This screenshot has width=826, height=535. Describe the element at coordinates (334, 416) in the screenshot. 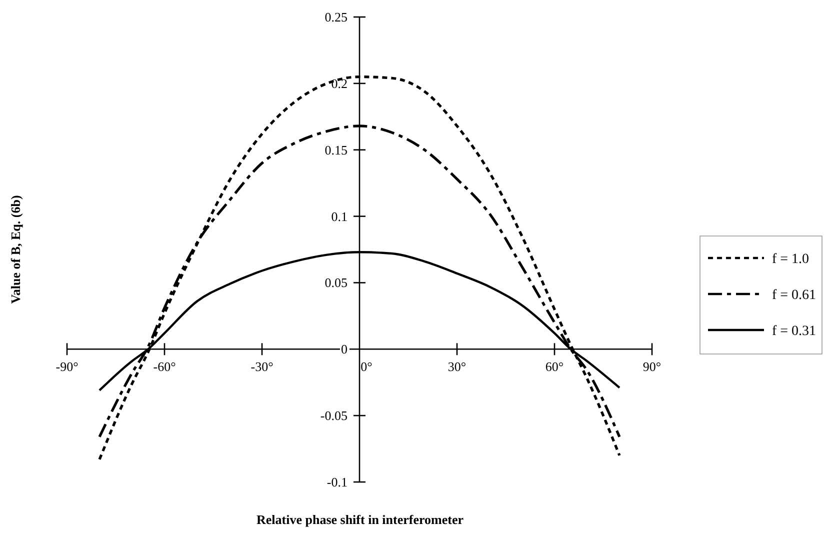

I see `y-tick-label: -0.05` at that location.